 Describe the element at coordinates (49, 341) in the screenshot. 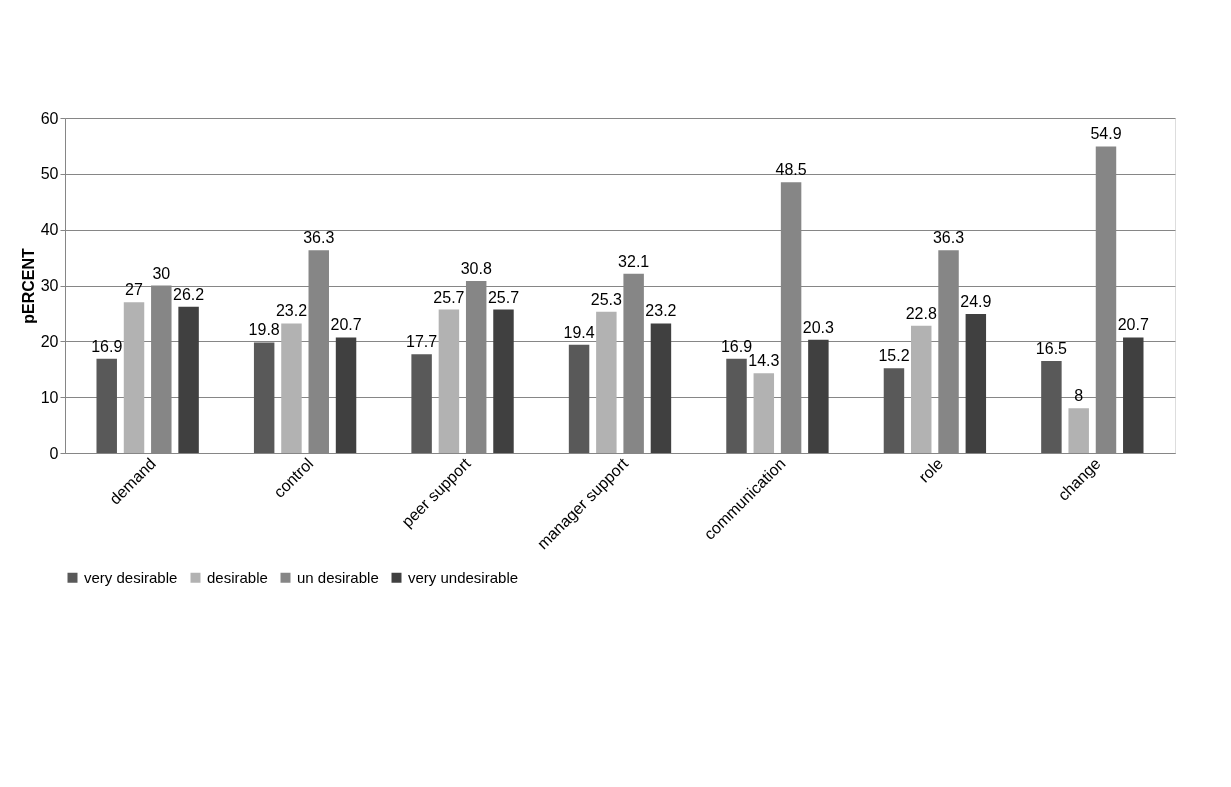

I see `y-tick-label: 20` at that location.